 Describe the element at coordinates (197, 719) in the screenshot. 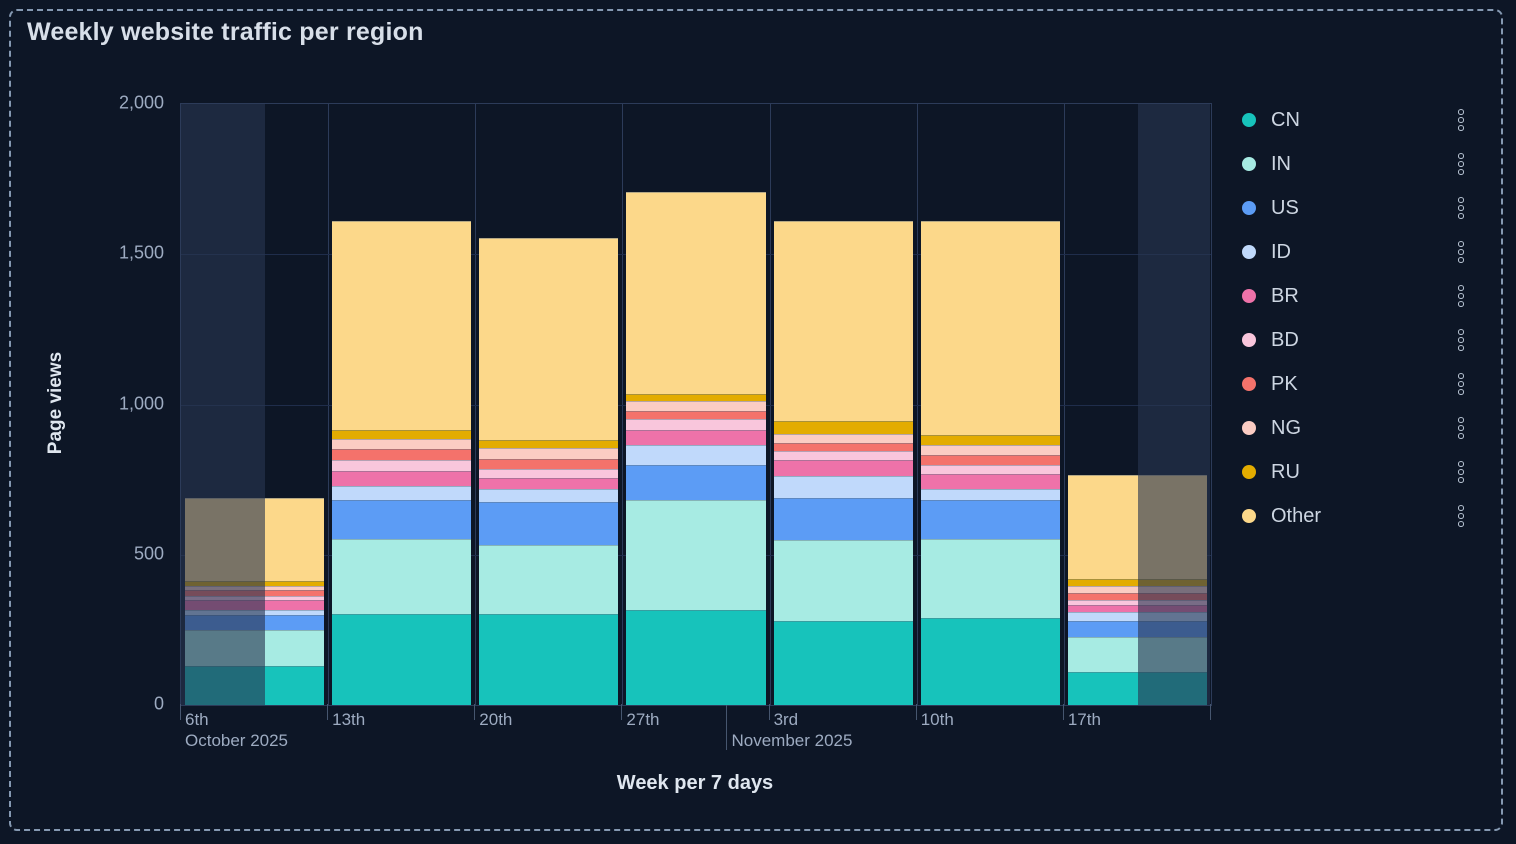

I see `x-tick-label: 6th` at that location.